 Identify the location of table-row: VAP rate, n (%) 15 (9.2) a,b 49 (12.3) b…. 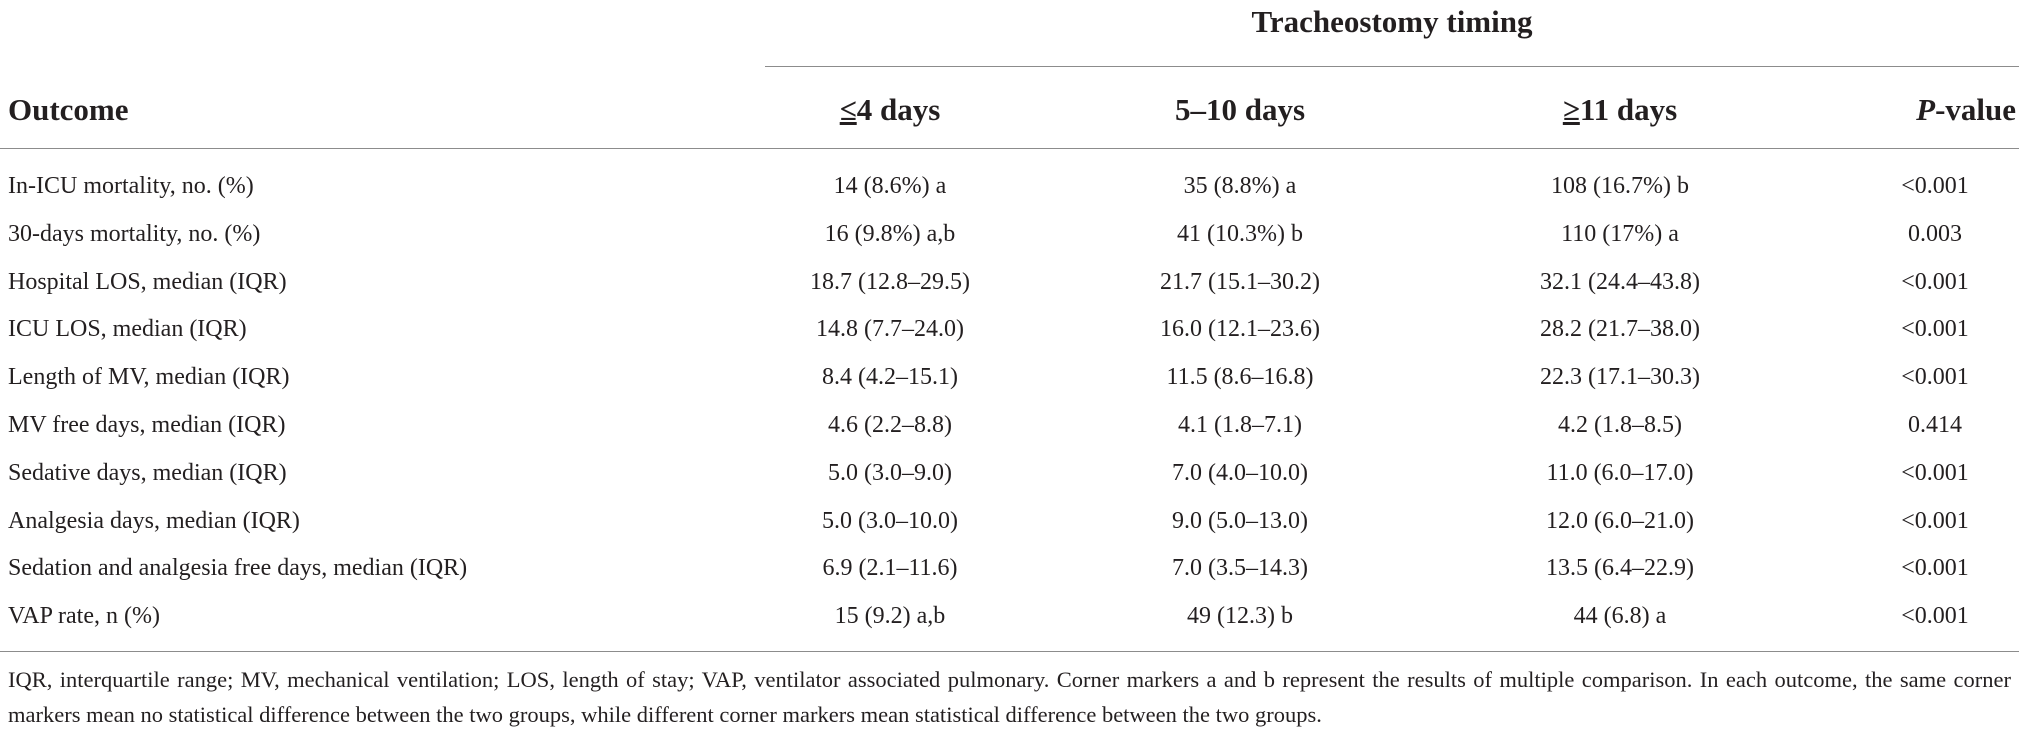
(1009, 617).